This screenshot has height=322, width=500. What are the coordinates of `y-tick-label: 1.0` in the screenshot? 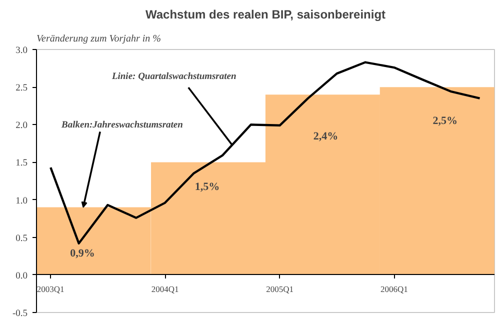 It's located at (22, 201).